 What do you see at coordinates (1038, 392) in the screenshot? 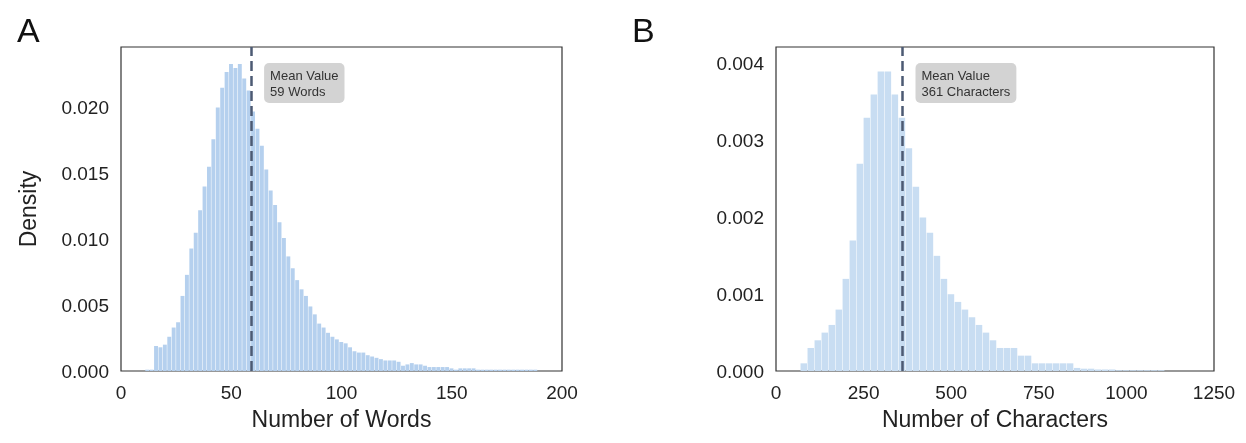
I see `x-tick-label: 750` at bounding box center [1038, 392].